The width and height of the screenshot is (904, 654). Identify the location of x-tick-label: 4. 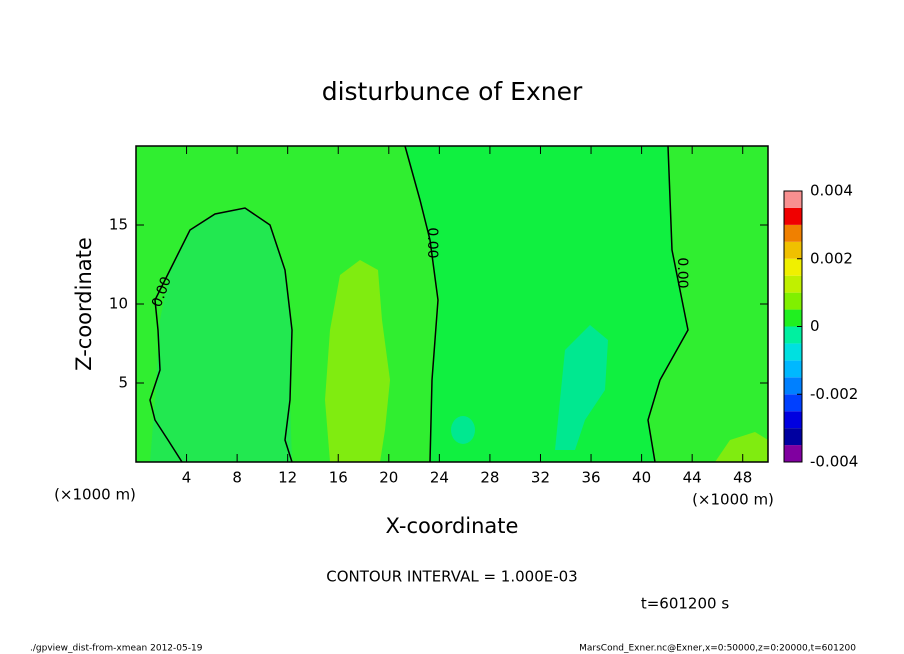
(187, 478).